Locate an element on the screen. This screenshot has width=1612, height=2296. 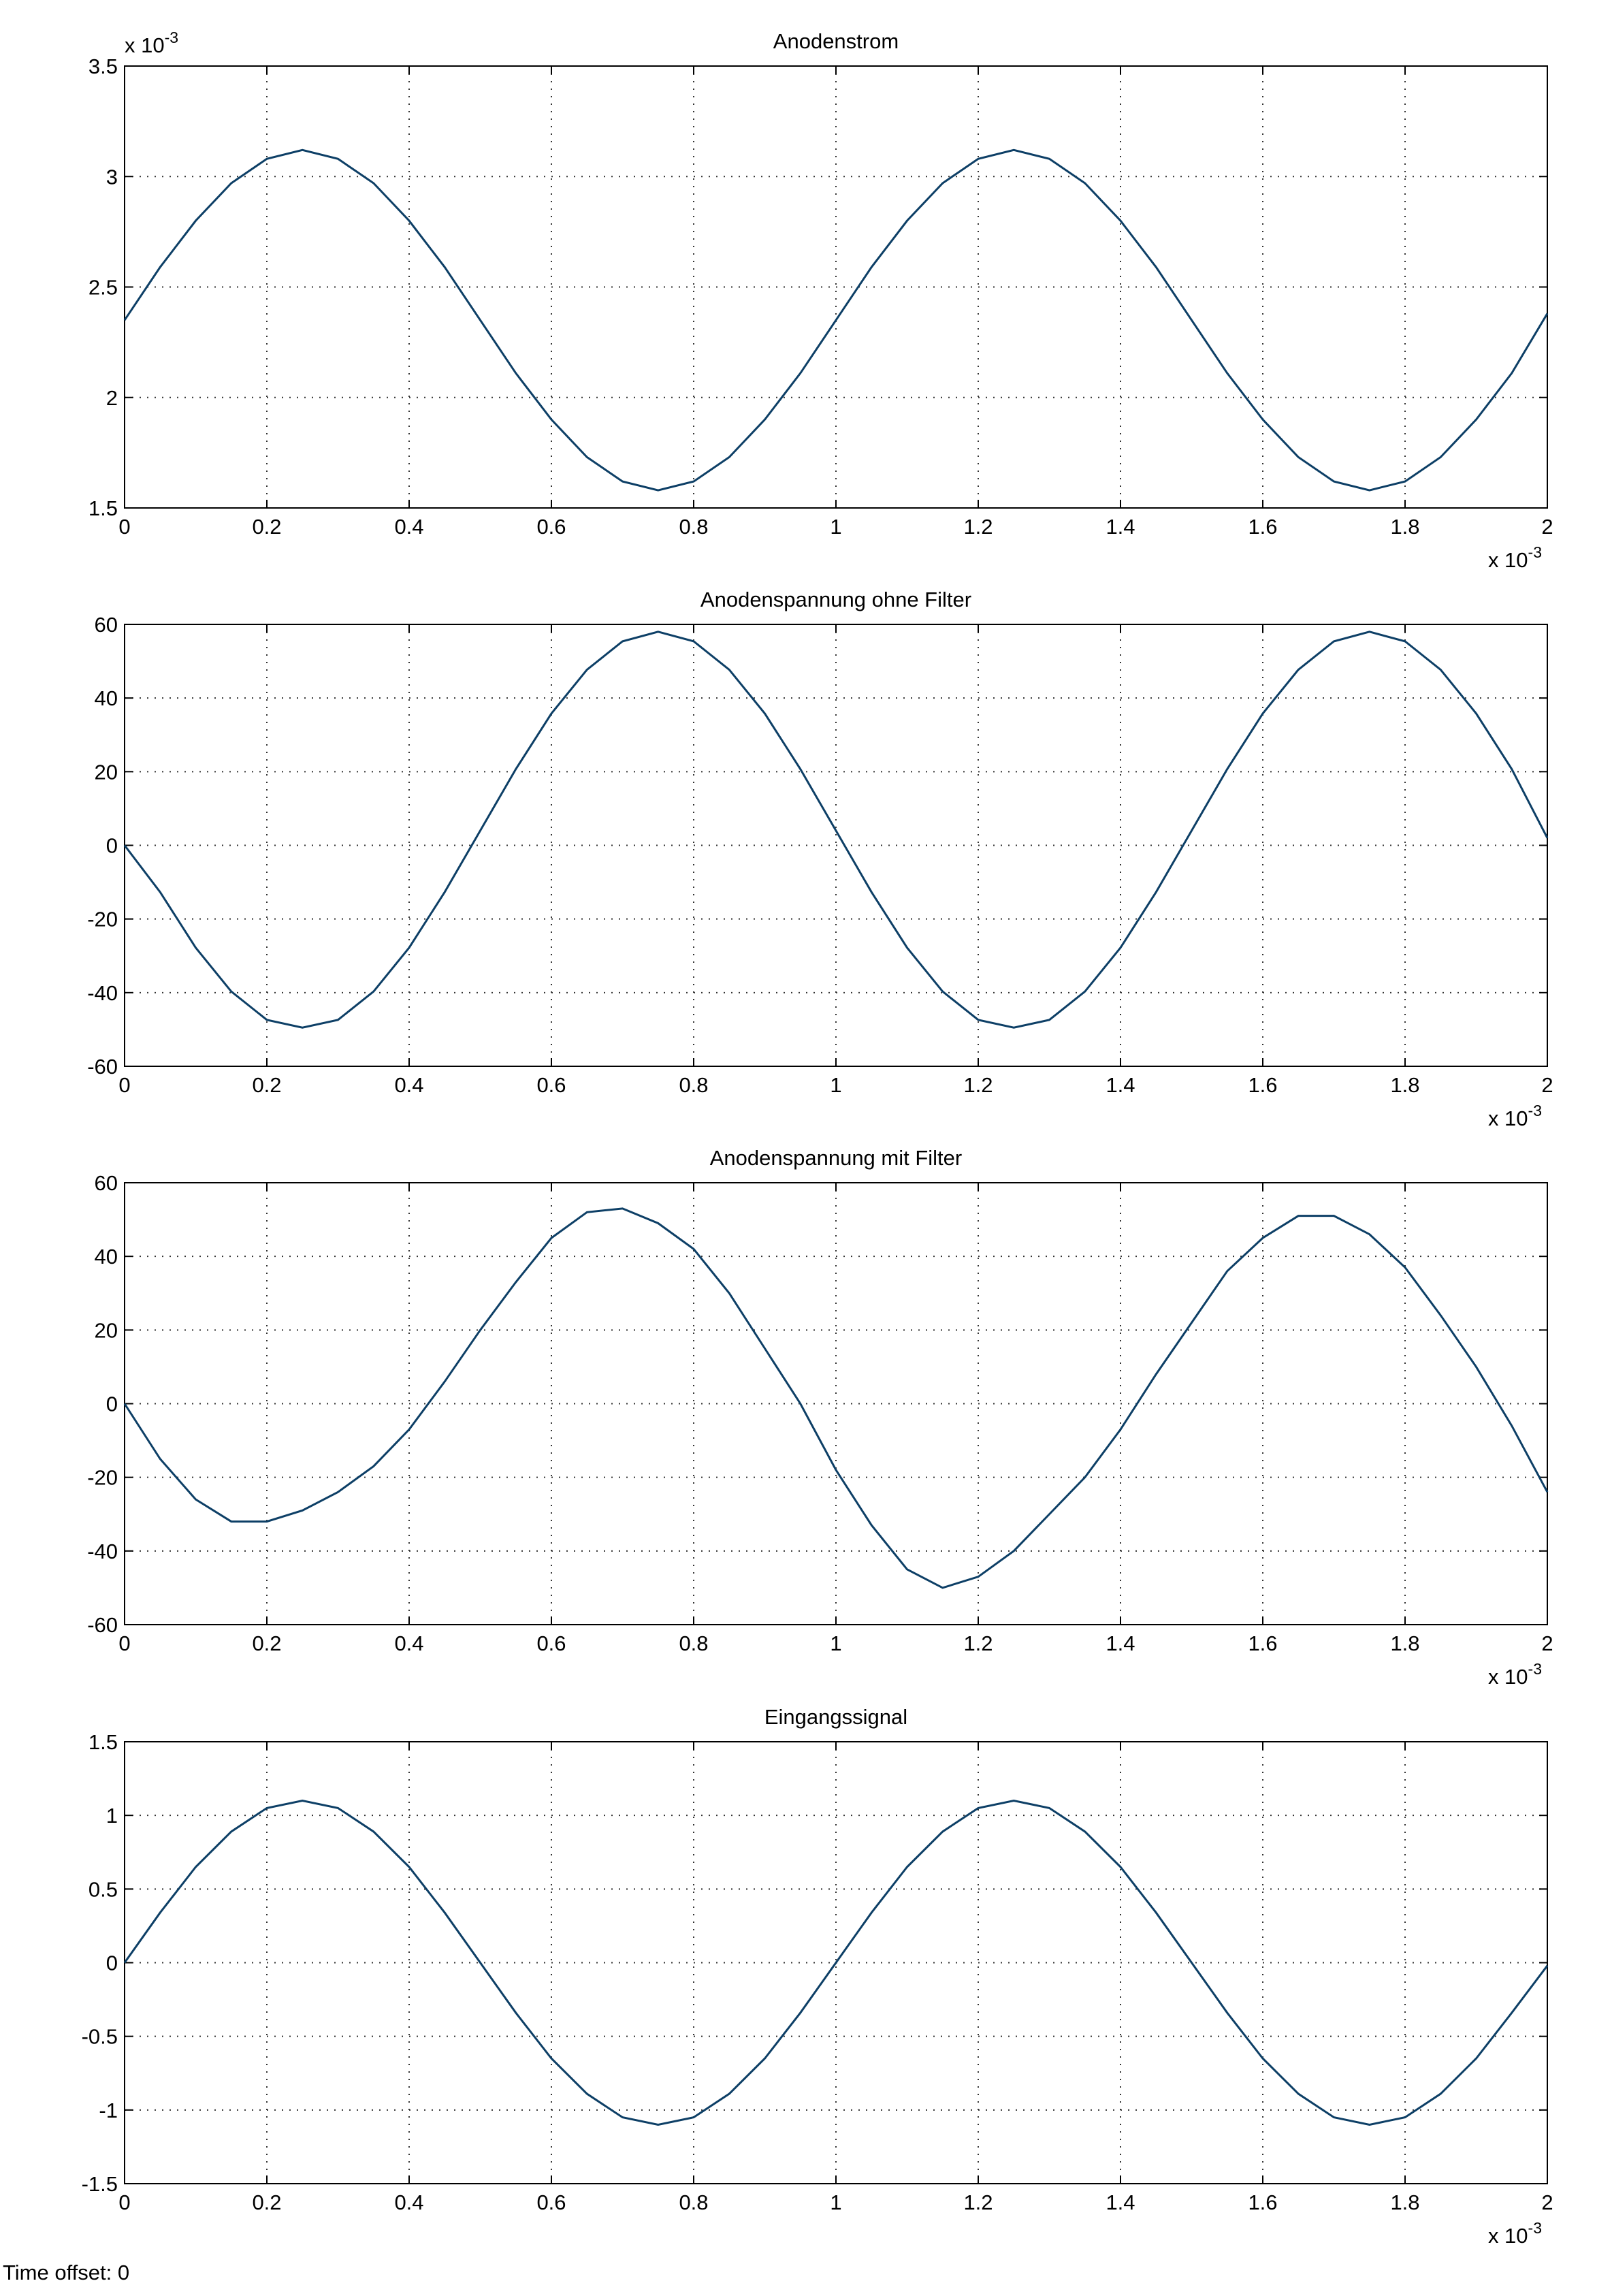
y-tick-label: 1 is located at coordinates (112, 1816).